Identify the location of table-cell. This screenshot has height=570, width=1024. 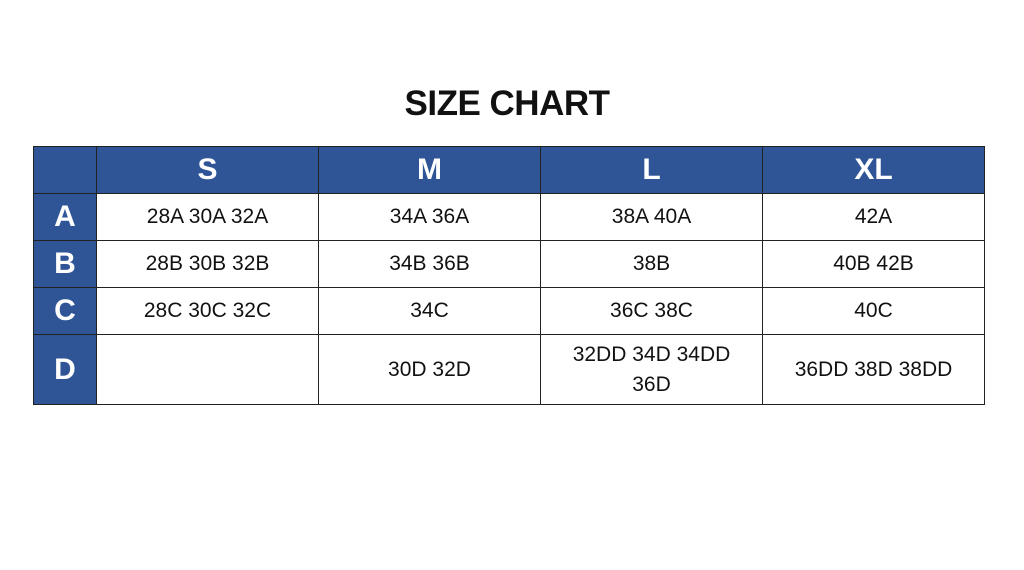
(207, 369).